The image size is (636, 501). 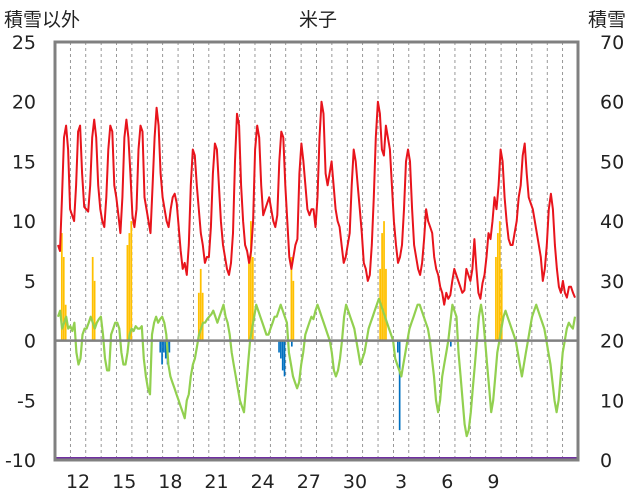 I want to click on x-tick-label: 9, so click(x=493, y=482).